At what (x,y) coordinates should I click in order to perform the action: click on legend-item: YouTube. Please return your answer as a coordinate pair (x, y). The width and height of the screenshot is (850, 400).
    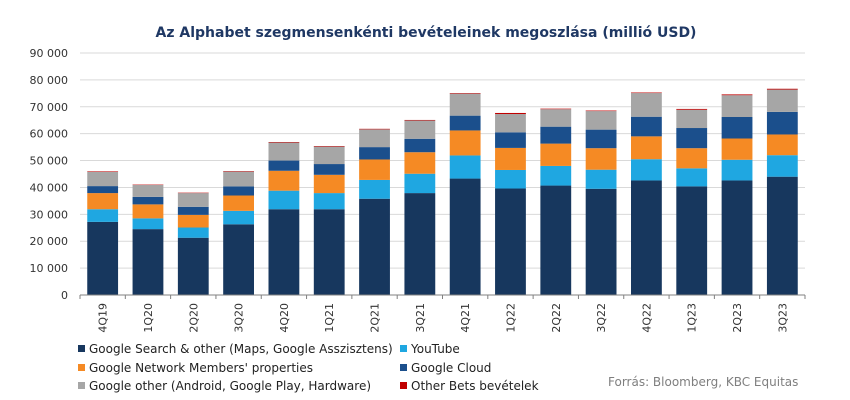
    Looking at the image, I should click on (430, 349).